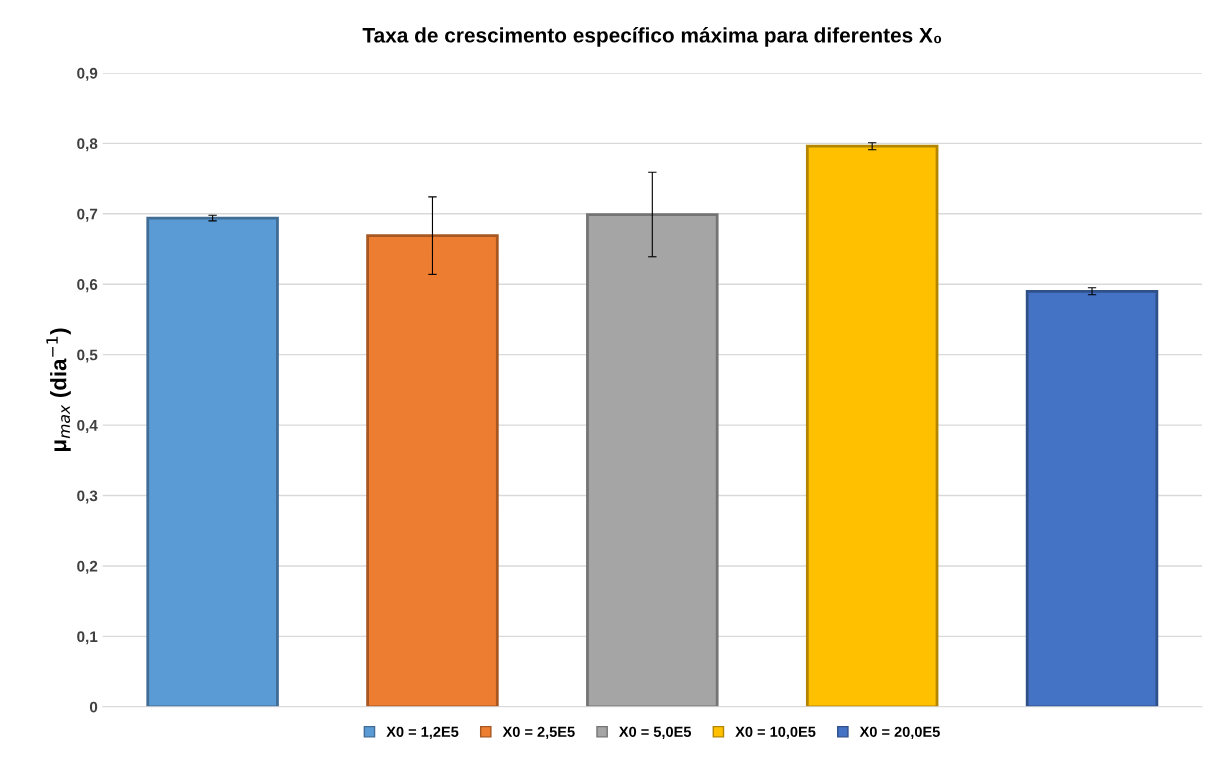  What do you see at coordinates (899, 733) in the screenshot?
I see `legend-label: X0 = 20,0E5` at bounding box center [899, 733].